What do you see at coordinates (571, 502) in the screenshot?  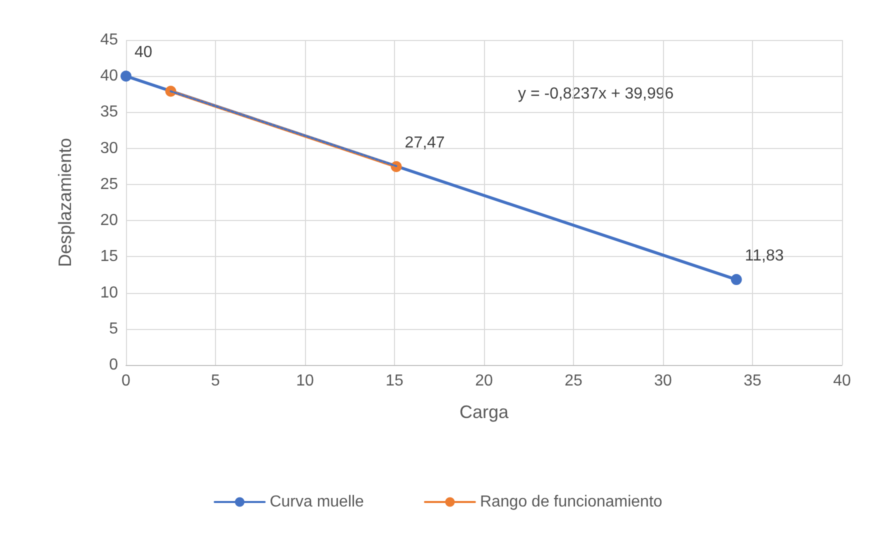 I see `legend-label: Rango de funcionamiento` at bounding box center [571, 502].